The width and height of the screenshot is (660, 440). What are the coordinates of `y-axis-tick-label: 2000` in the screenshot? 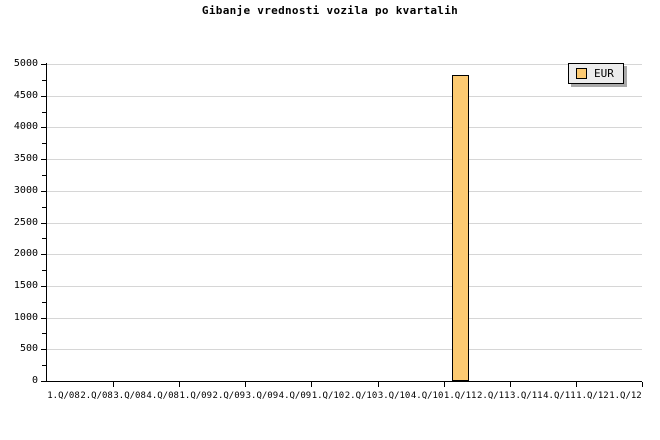 It's located at (25, 253).